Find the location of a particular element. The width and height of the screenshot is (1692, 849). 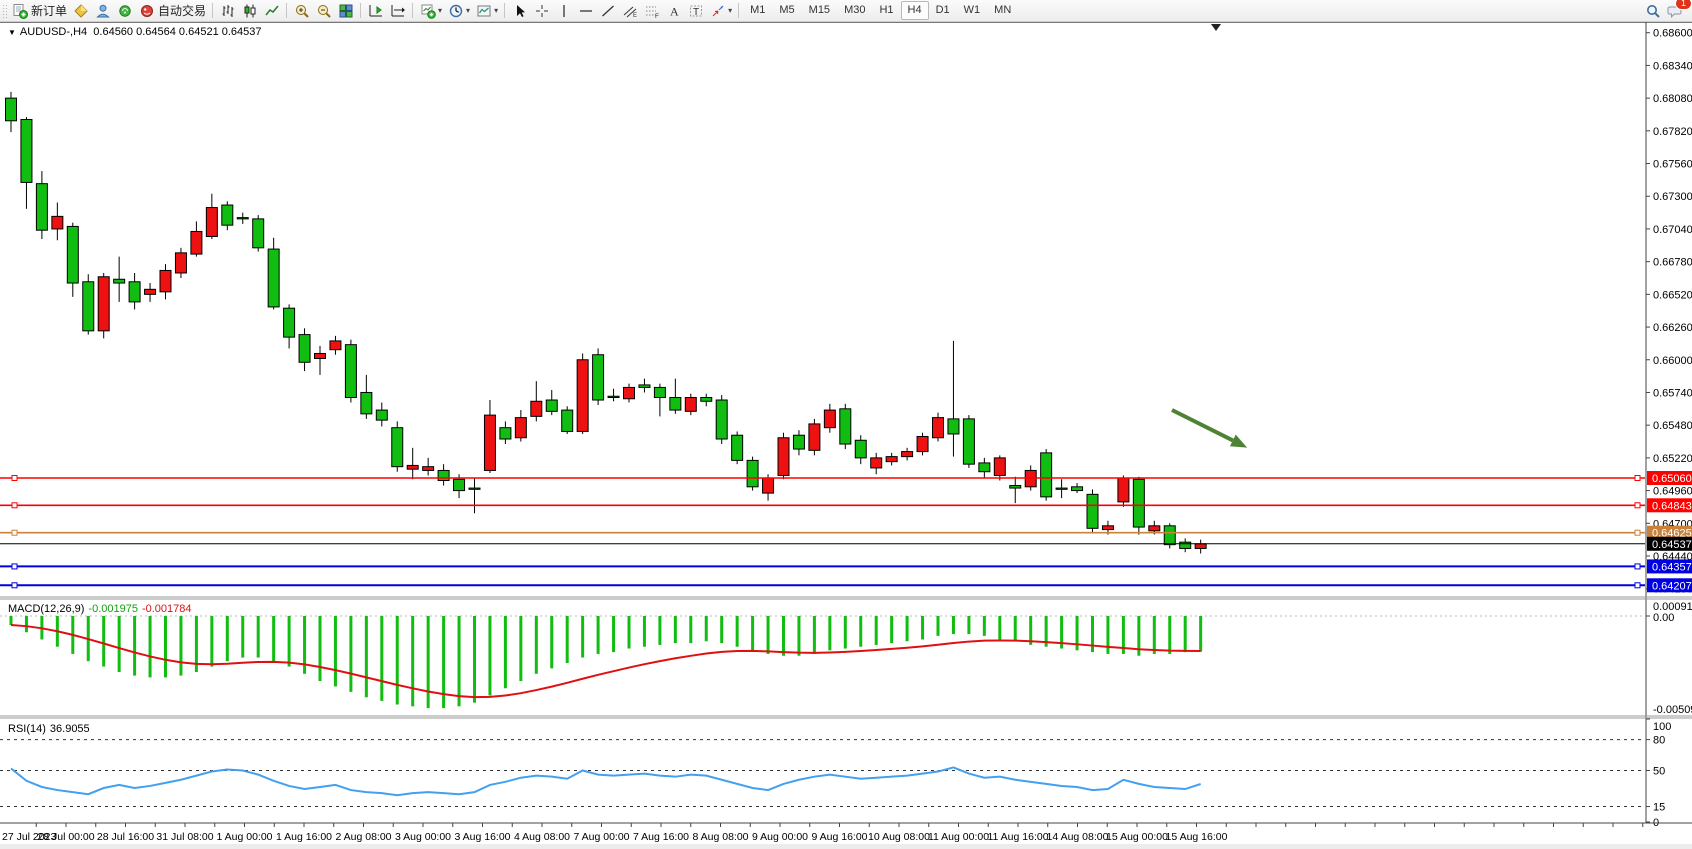

arrows-icon is located at coordinates (718, 11).